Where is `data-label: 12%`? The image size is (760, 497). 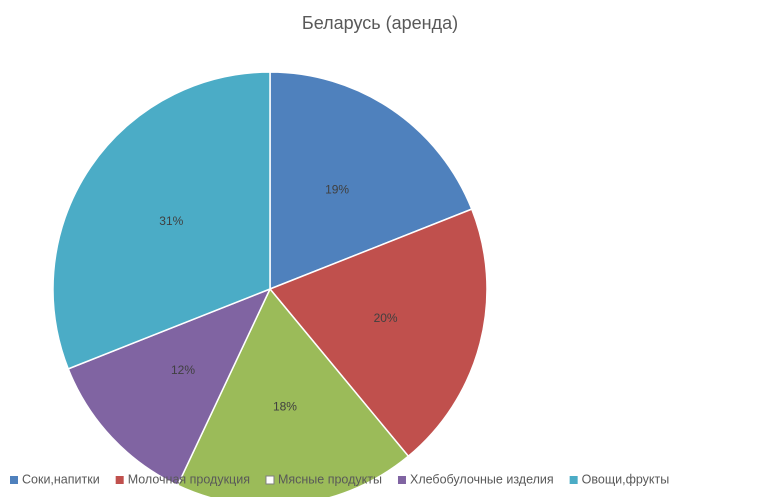 data-label: 12% is located at coordinates (183, 370).